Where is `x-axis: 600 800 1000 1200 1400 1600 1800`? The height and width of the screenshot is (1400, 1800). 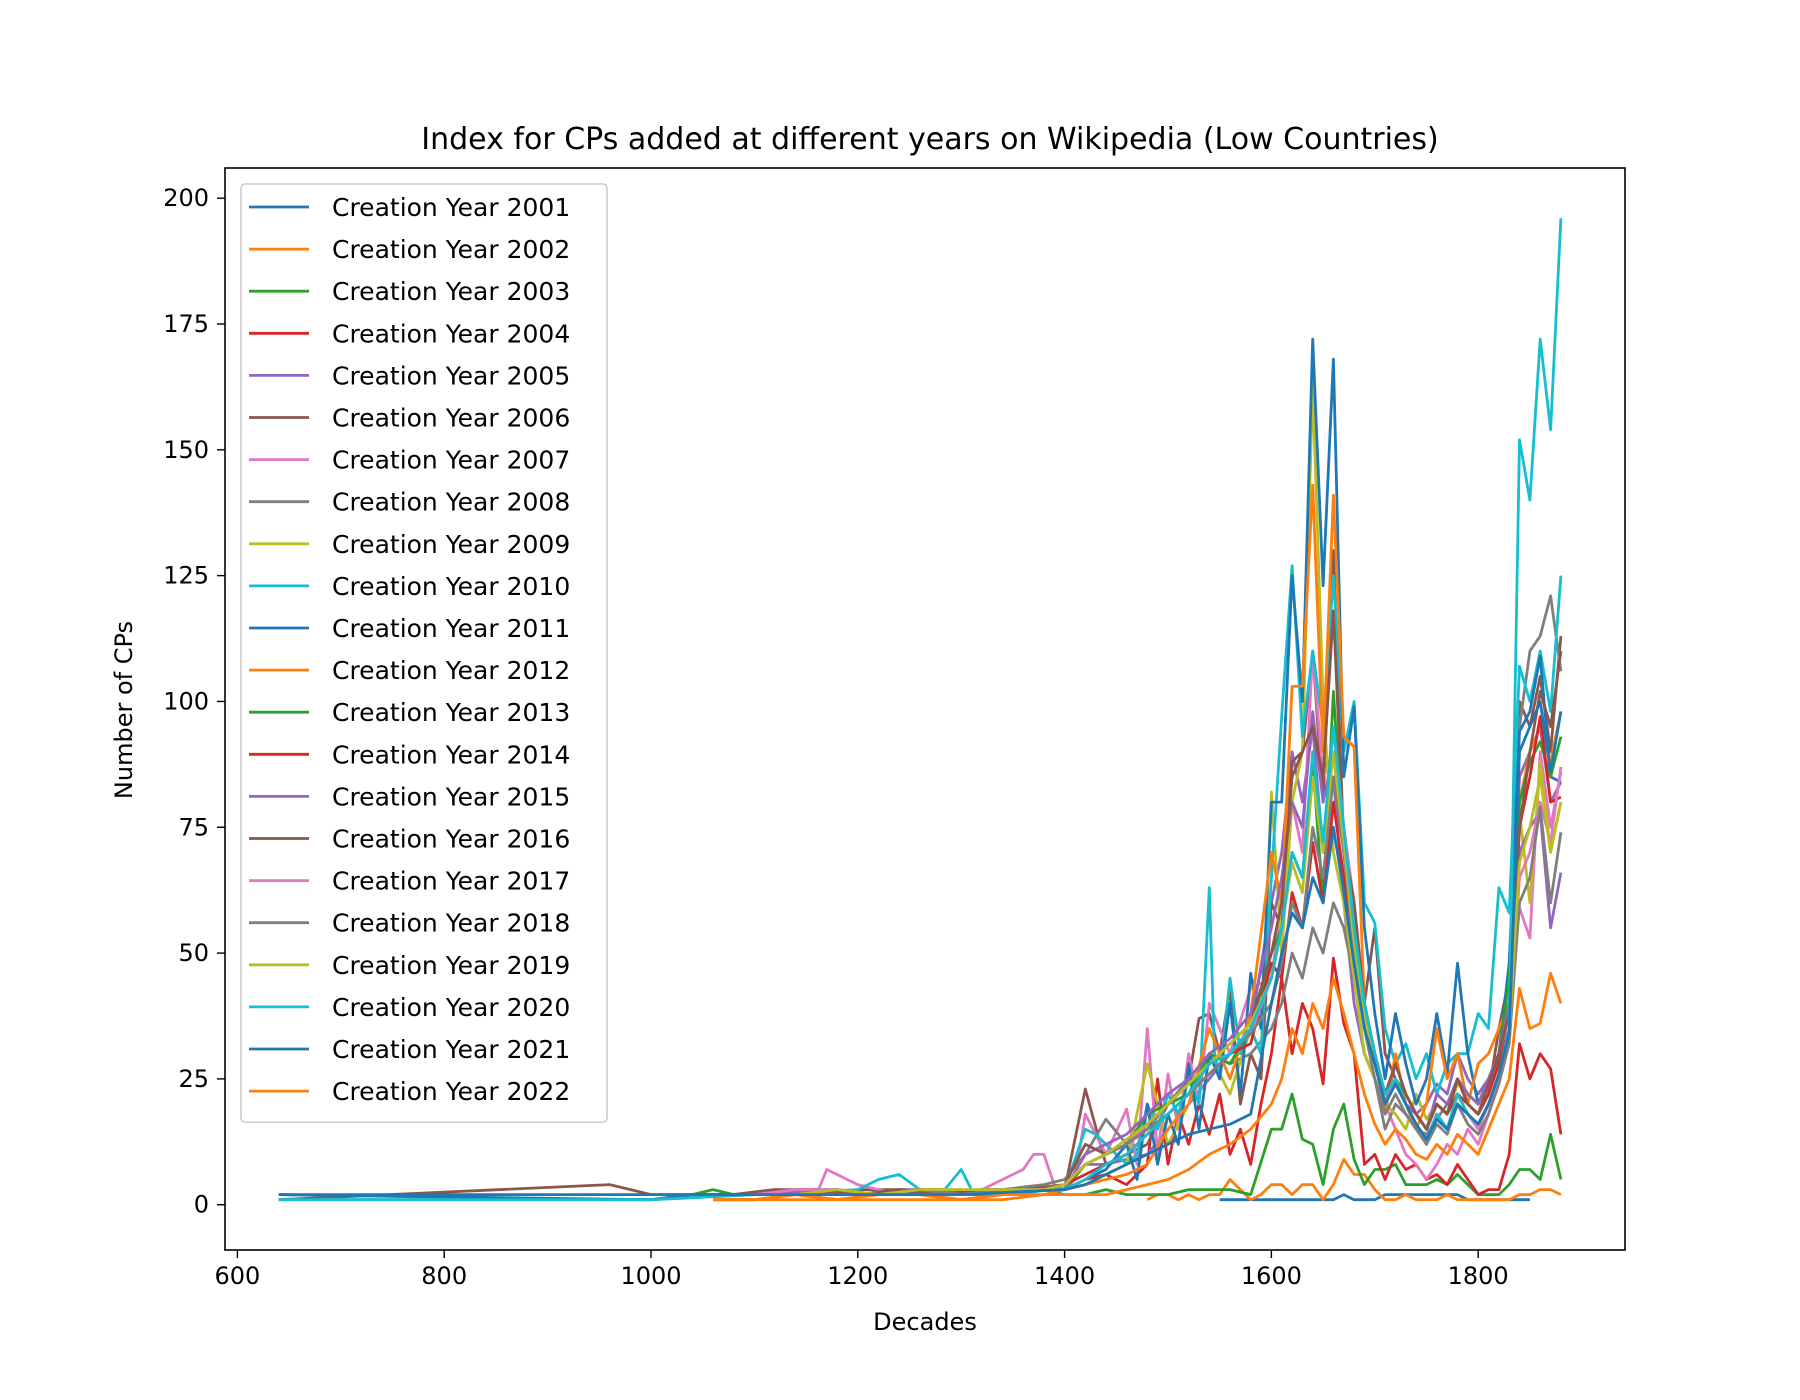
x-axis: 600 800 1000 1200 1400 1600 1800 is located at coordinates (862, 1270).